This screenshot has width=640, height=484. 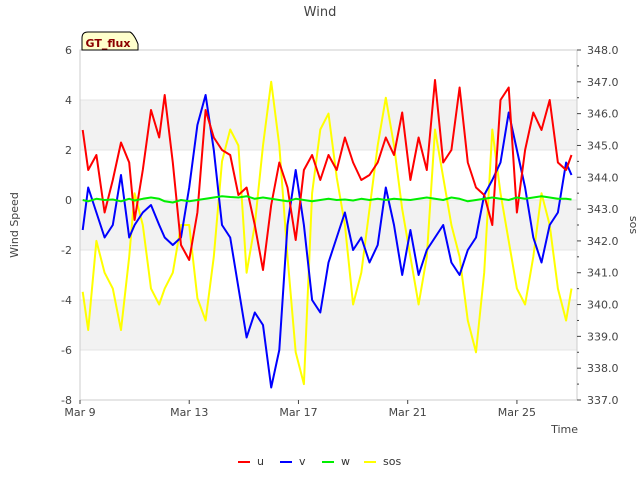 What do you see at coordinates (68, 50) in the screenshot?
I see `y-tick-label: 6` at bounding box center [68, 50].